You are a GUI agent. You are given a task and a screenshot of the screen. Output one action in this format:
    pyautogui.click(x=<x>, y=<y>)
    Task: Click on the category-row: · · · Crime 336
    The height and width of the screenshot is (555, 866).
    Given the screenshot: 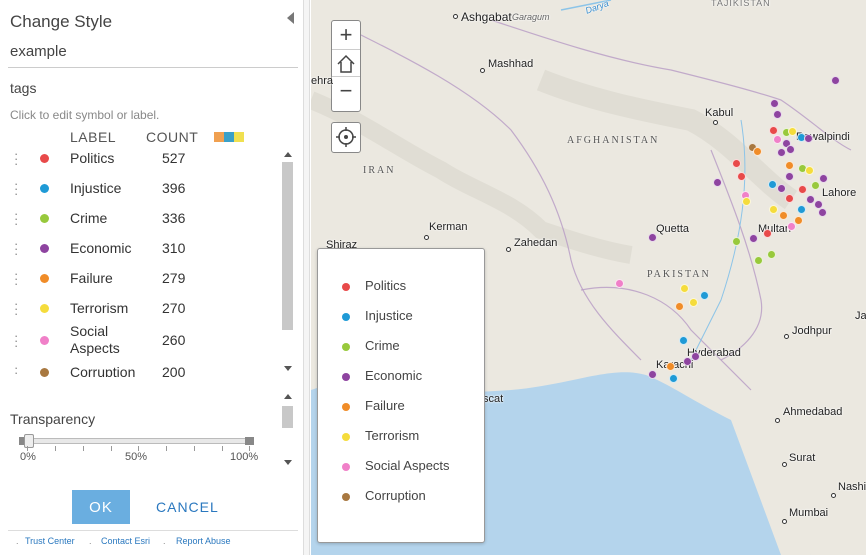 What is the action you would take?
    pyautogui.click(x=140, y=218)
    